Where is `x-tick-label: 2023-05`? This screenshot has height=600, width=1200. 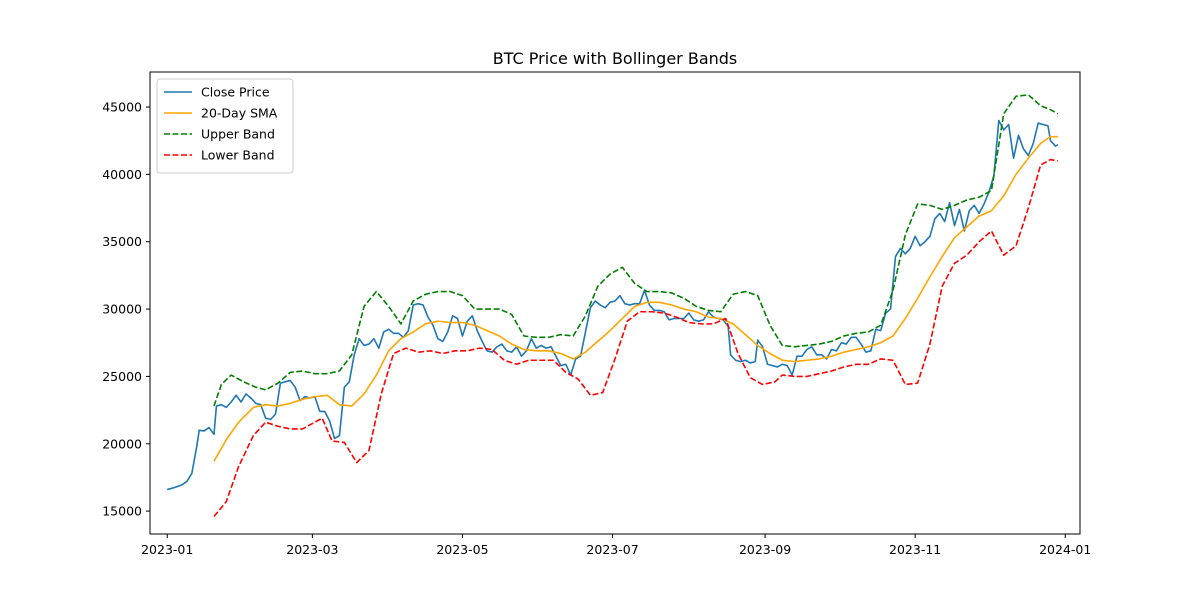
x-tick-label: 2023-05 is located at coordinates (462, 549).